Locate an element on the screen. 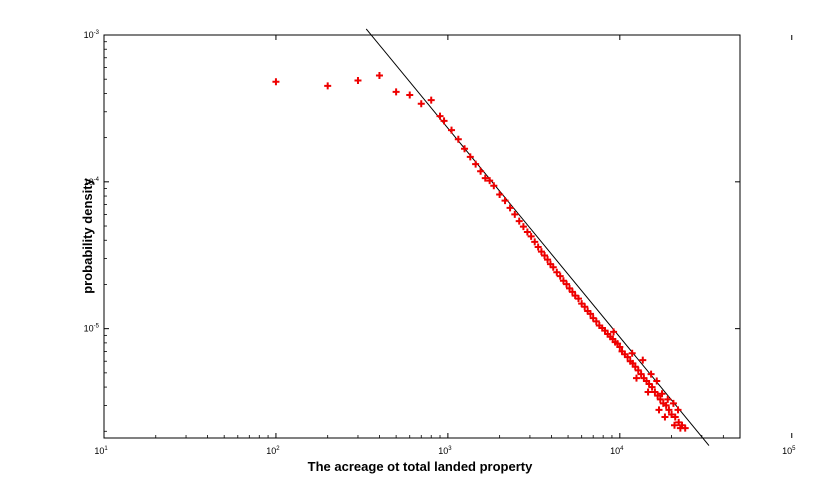  x-axis-label: The acreage ot total landed property is located at coordinates (420, 466).